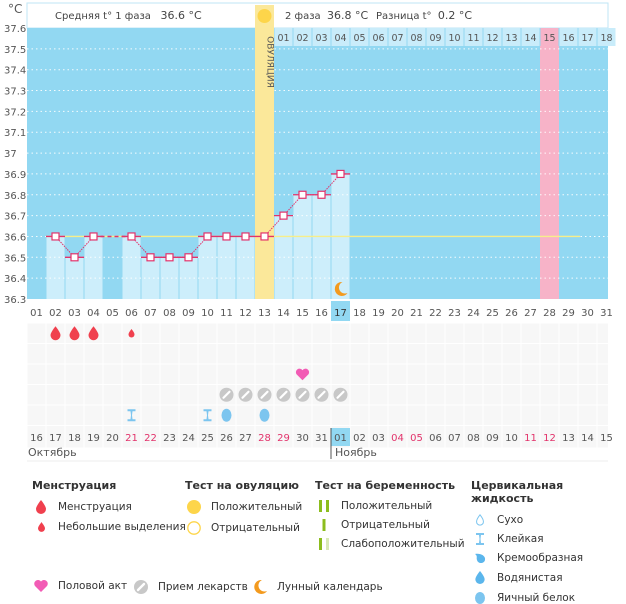 The image size is (626, 604). Describe the element at coordinates (324, 525) in the screenshot. I see `one-line-icon` at that location.